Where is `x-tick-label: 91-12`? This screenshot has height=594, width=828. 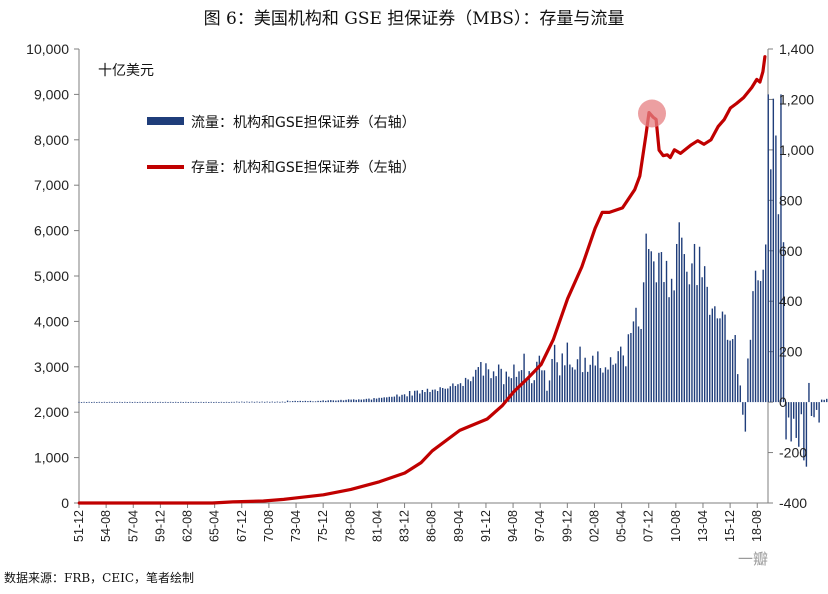 x-tick-label: 91-12 is located at coordinates (486, 526).